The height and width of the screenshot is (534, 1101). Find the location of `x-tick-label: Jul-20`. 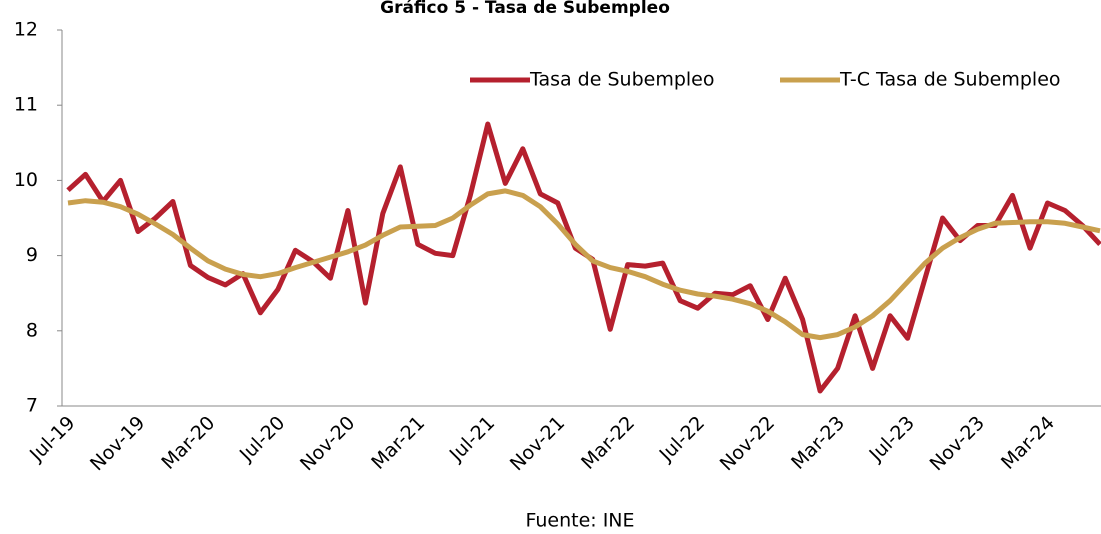

x-tick-label: Jul-20 is located at coordinates (262, 439).